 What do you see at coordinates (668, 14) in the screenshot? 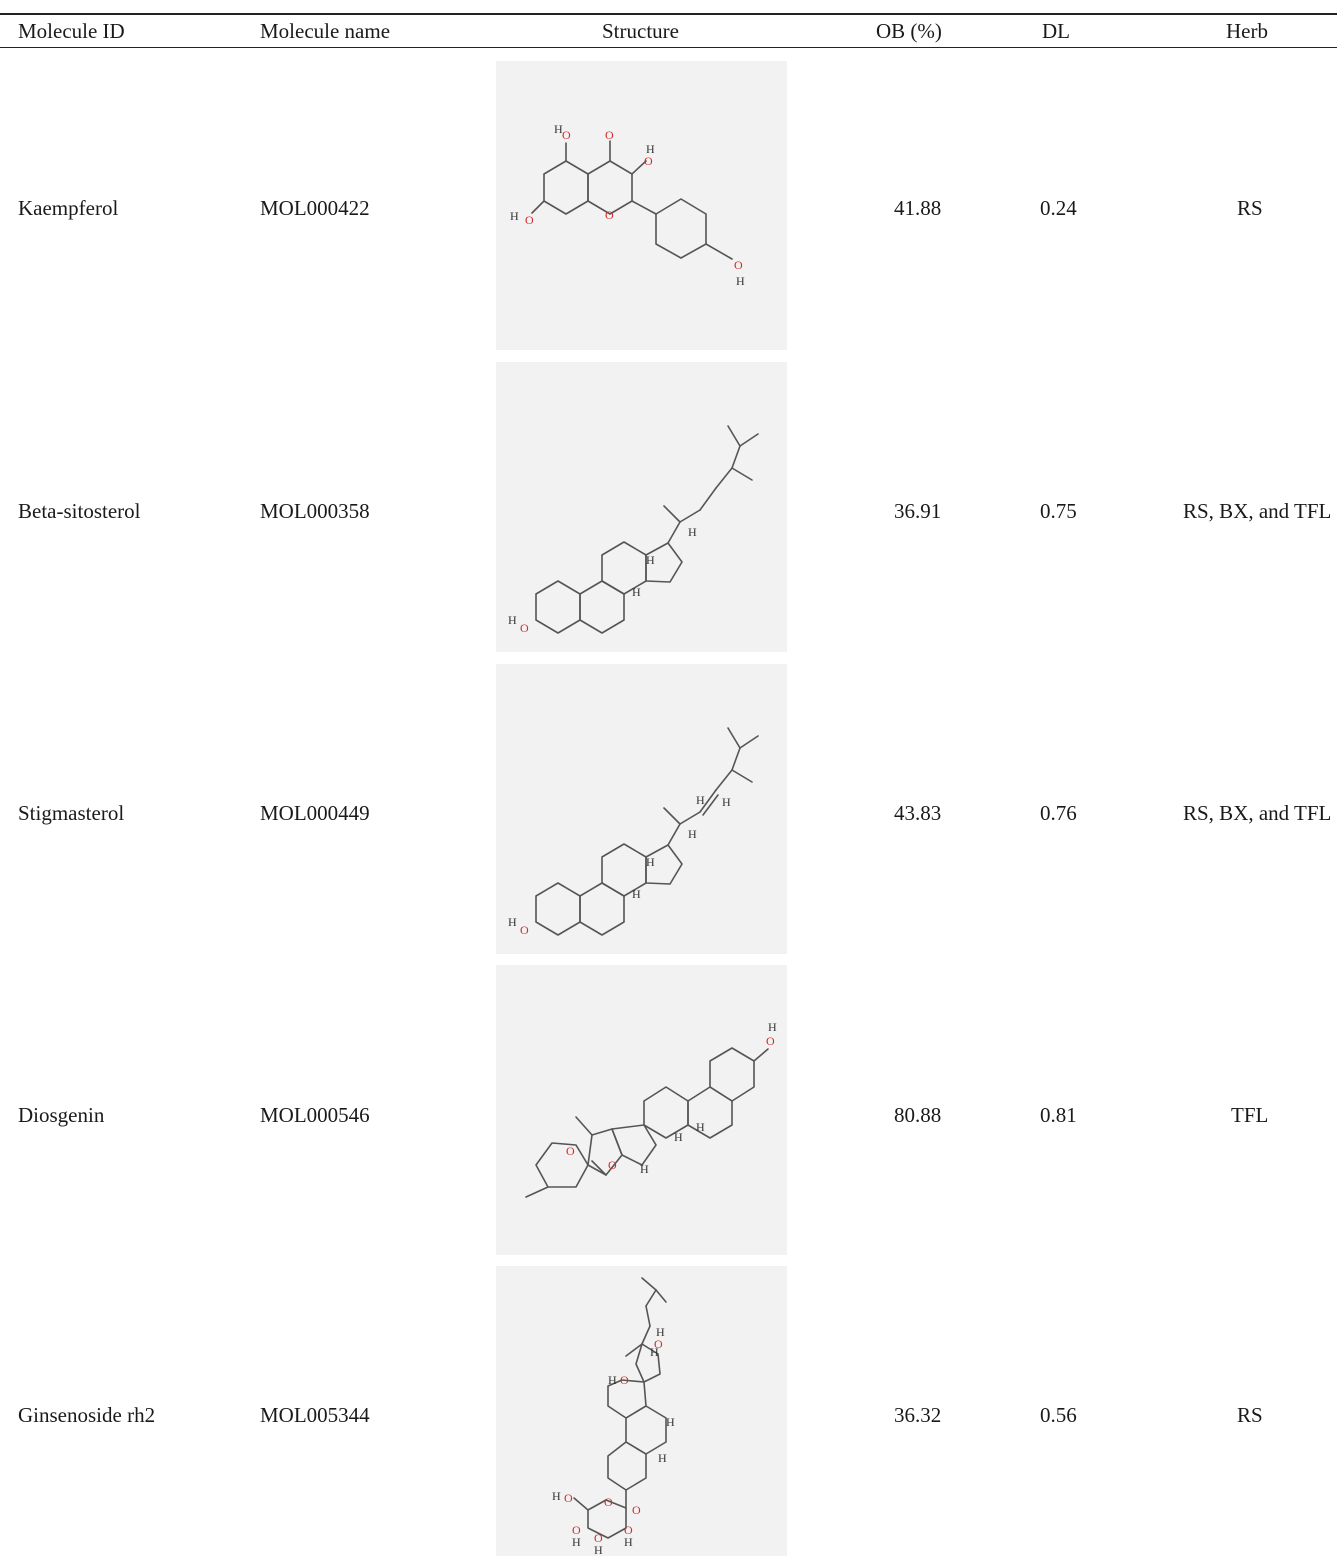
I see `table-top-rule` at bounding box center [668, 14].